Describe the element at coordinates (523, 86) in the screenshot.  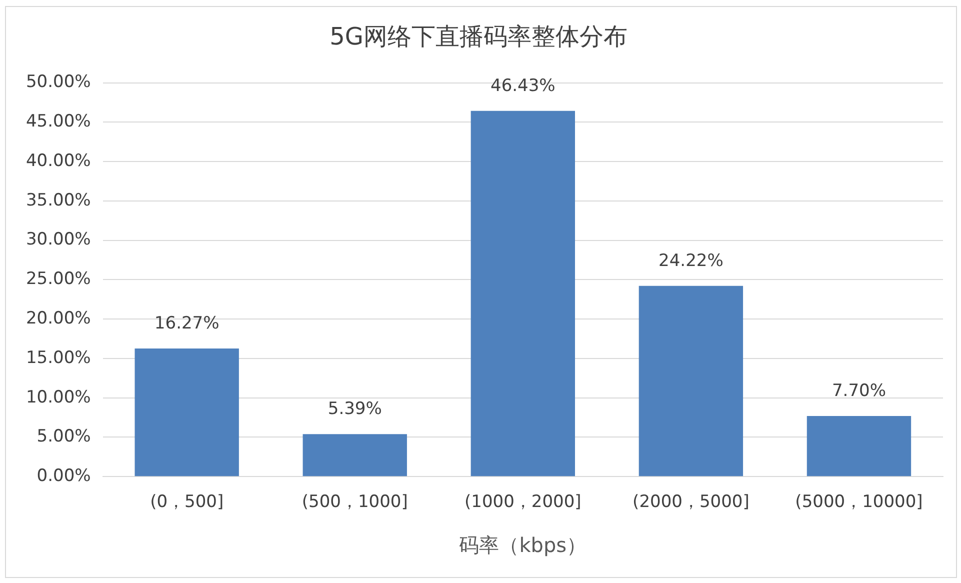
I see `data-label: 46.43%` at that location.